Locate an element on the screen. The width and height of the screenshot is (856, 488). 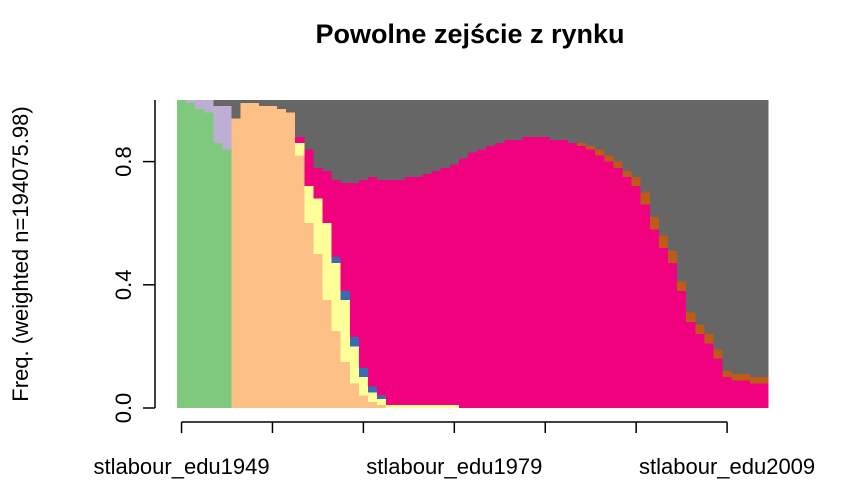
y-tick-label: 0.8 is located at coordinates (123, 161).